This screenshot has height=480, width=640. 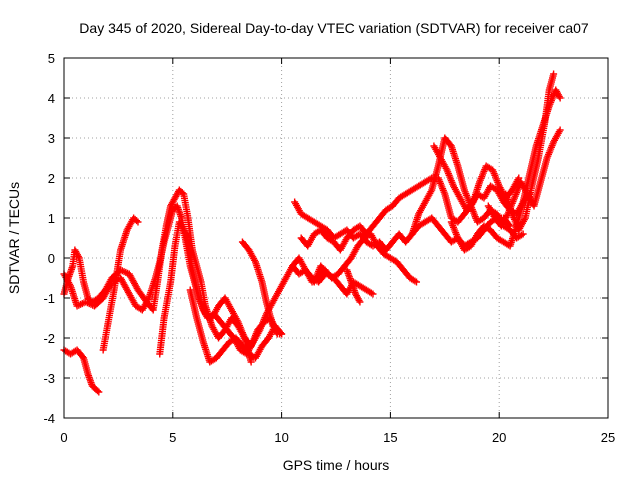 What do you see at coordinates (49, 298) in the screenshot?
I see `y-tick-label: -1` at bounding box center [49, 298].